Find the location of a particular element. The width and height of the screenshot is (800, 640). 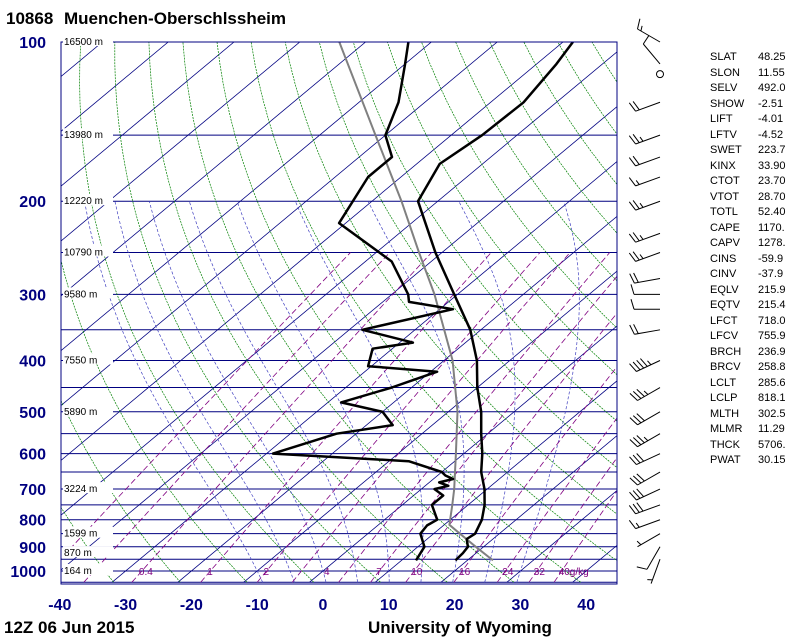

mixing-ratio-label: 1 is located at coordinates (210, 572).